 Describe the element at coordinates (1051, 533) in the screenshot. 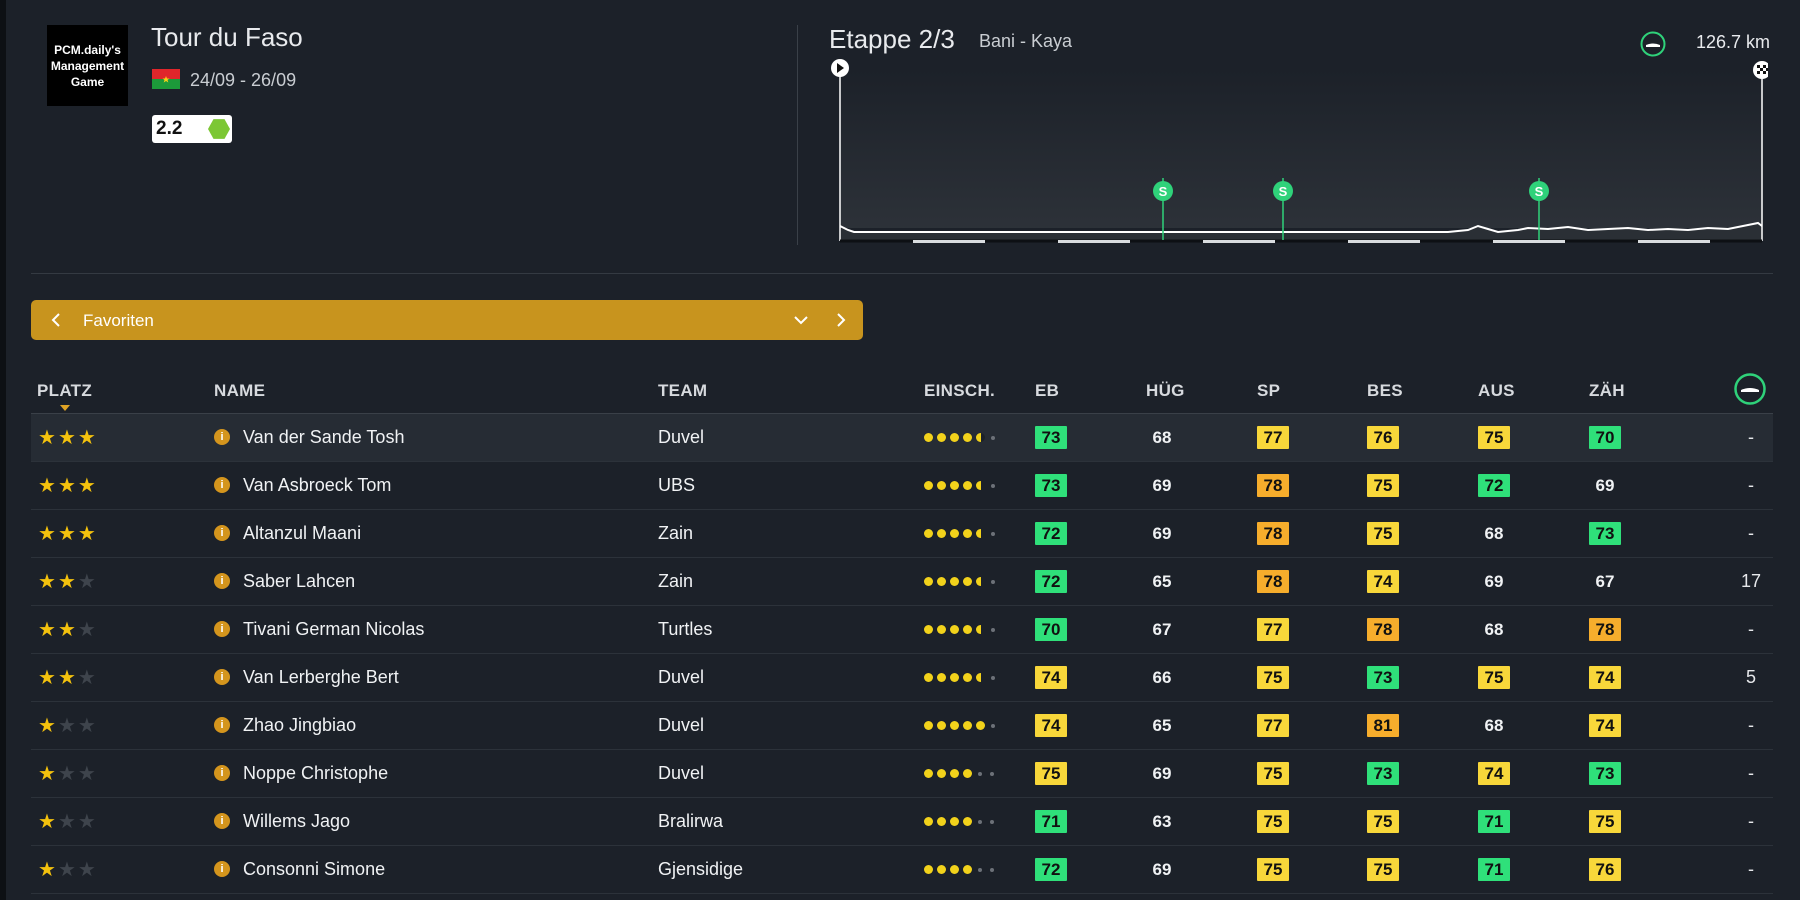

I see `stat-eb: 72` at that location.